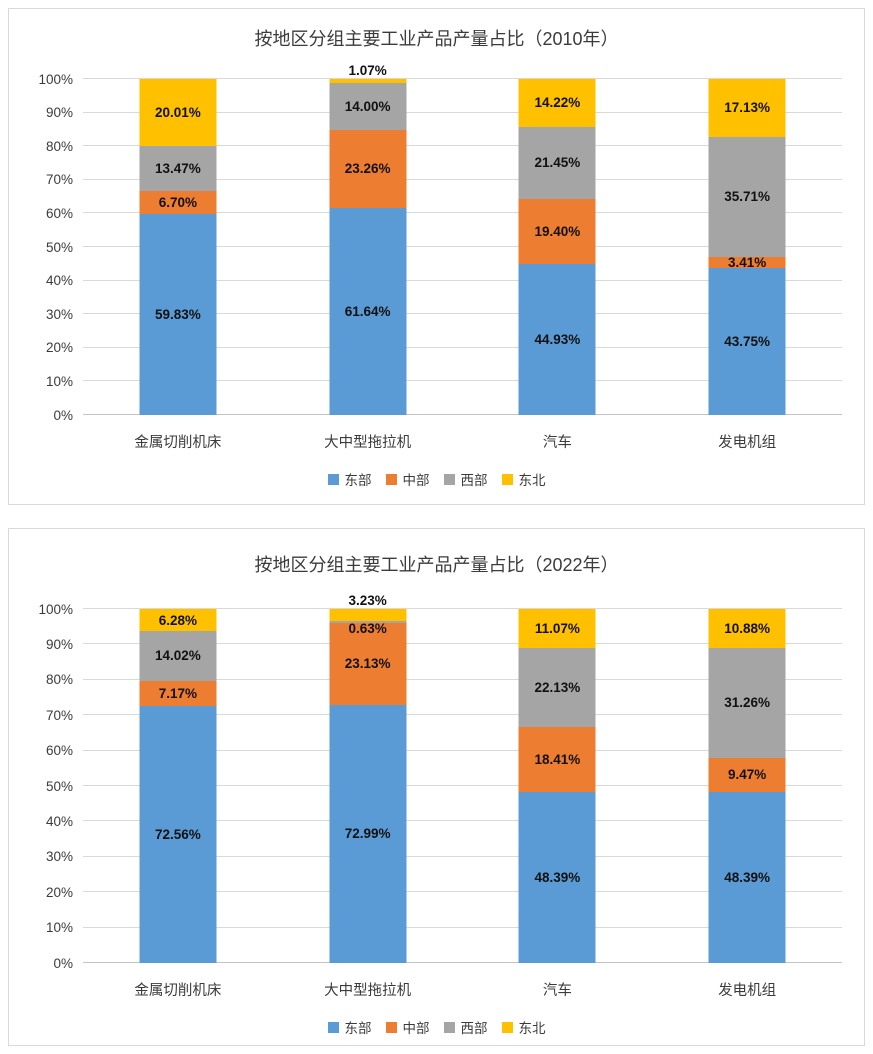 Image resolution: width=873 pixels, height=1054 pixels. I want to click on segment-label: 44.93%, so click(557, 339).